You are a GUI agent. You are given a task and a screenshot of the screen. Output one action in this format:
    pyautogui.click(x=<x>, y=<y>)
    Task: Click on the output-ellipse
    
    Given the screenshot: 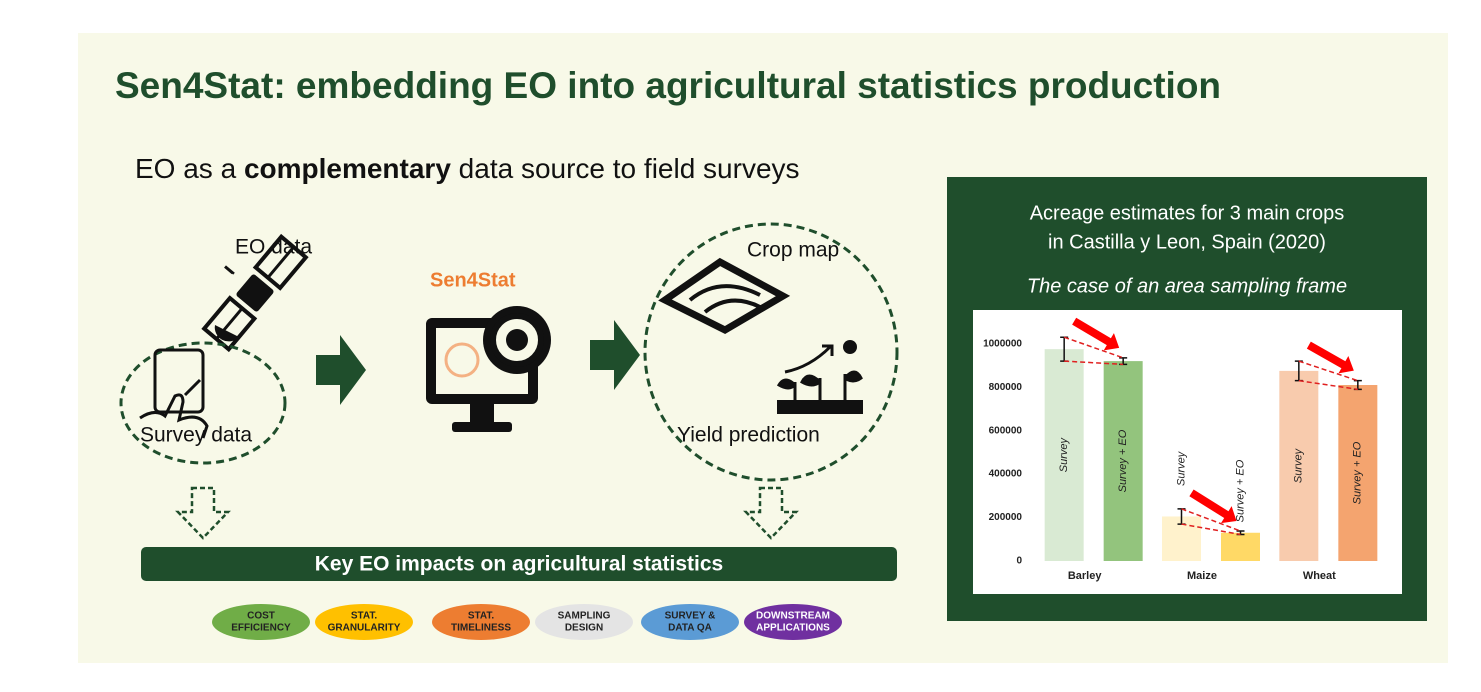 What is the action you would take?
    pyautogui.click(x=771, y=352)
    